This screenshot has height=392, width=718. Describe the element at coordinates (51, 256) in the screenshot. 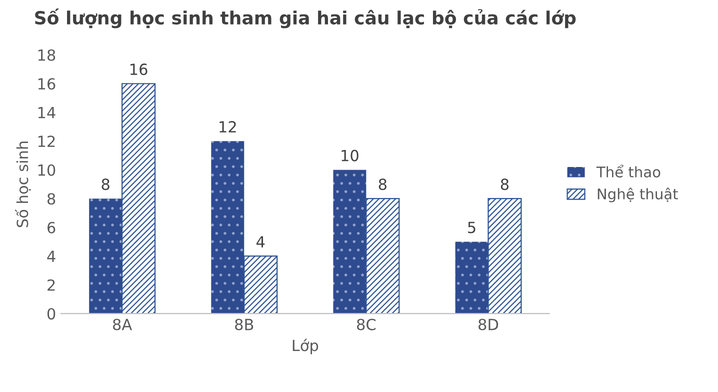

I see `y-tick-label: 4` at that location.